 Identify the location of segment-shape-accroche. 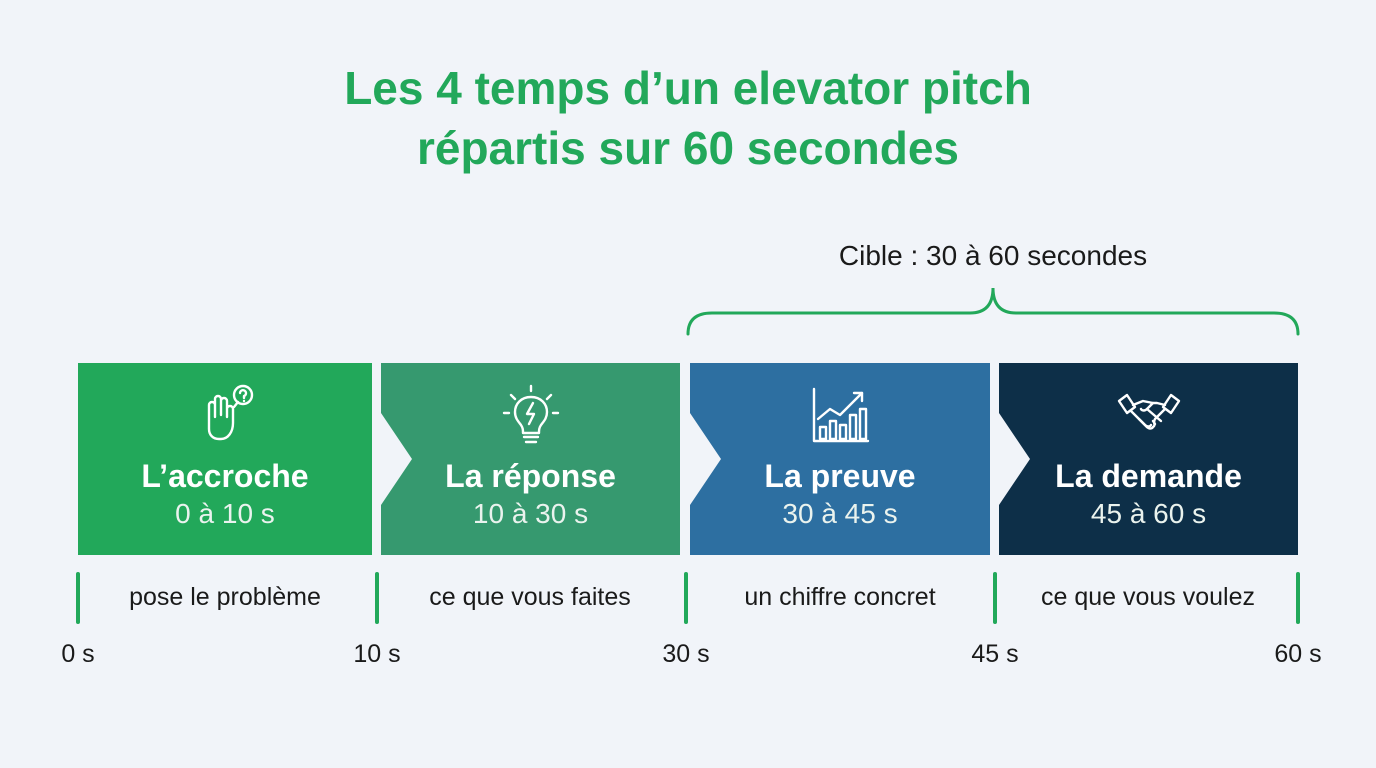
(225, 459).